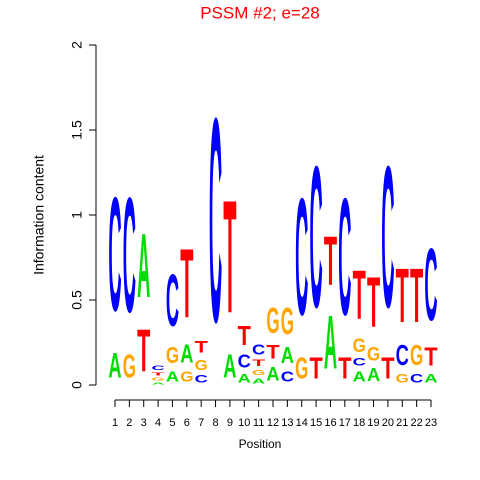  I want to click on y-tick-label: 1.5, so click(77, 130).